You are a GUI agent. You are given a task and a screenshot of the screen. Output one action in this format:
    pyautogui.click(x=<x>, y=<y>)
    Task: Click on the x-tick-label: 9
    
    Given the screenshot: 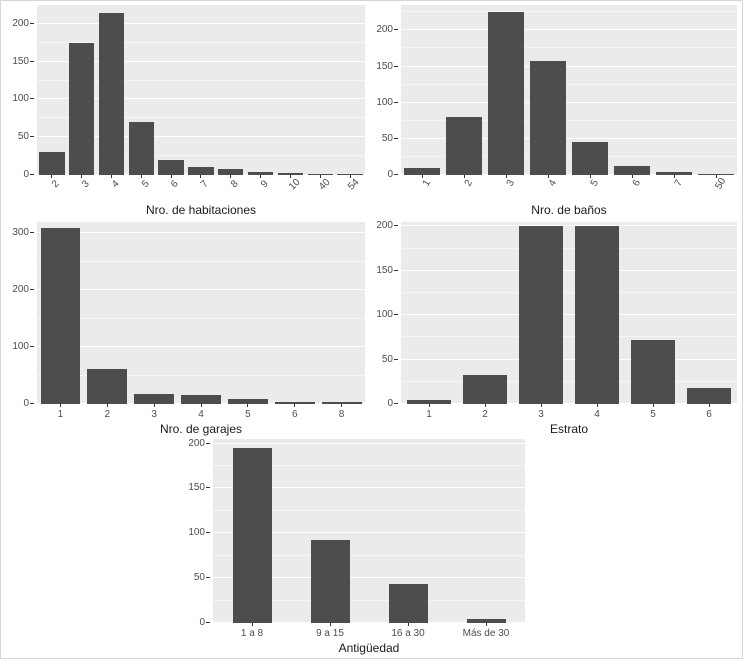 What is the action you would take?
    pyautogui.click(x=264, y=184)
    